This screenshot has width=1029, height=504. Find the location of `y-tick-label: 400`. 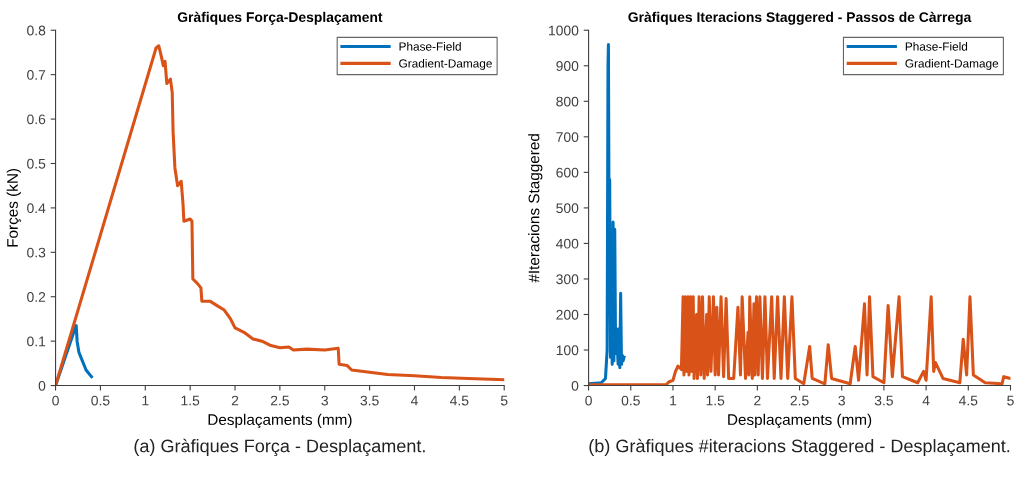

y-tick-label: 400 is located at coordinates (567, 243).